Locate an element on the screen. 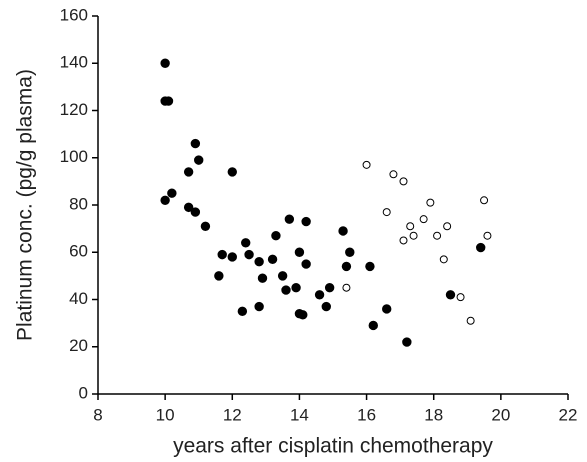 This screenshot has width=587, height=462. x-tick-label: 8 is located at coordinates (97, 414).